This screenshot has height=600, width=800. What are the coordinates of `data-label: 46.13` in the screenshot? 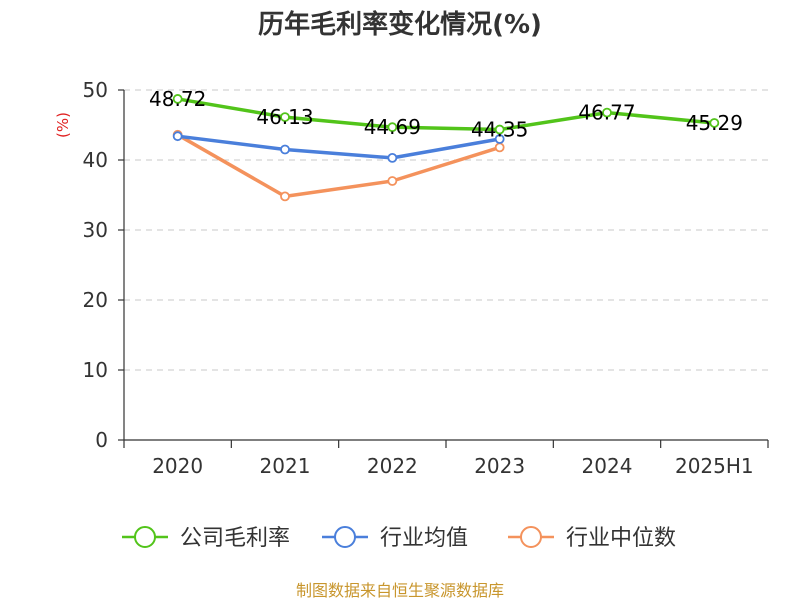 It's located at (284, 117).